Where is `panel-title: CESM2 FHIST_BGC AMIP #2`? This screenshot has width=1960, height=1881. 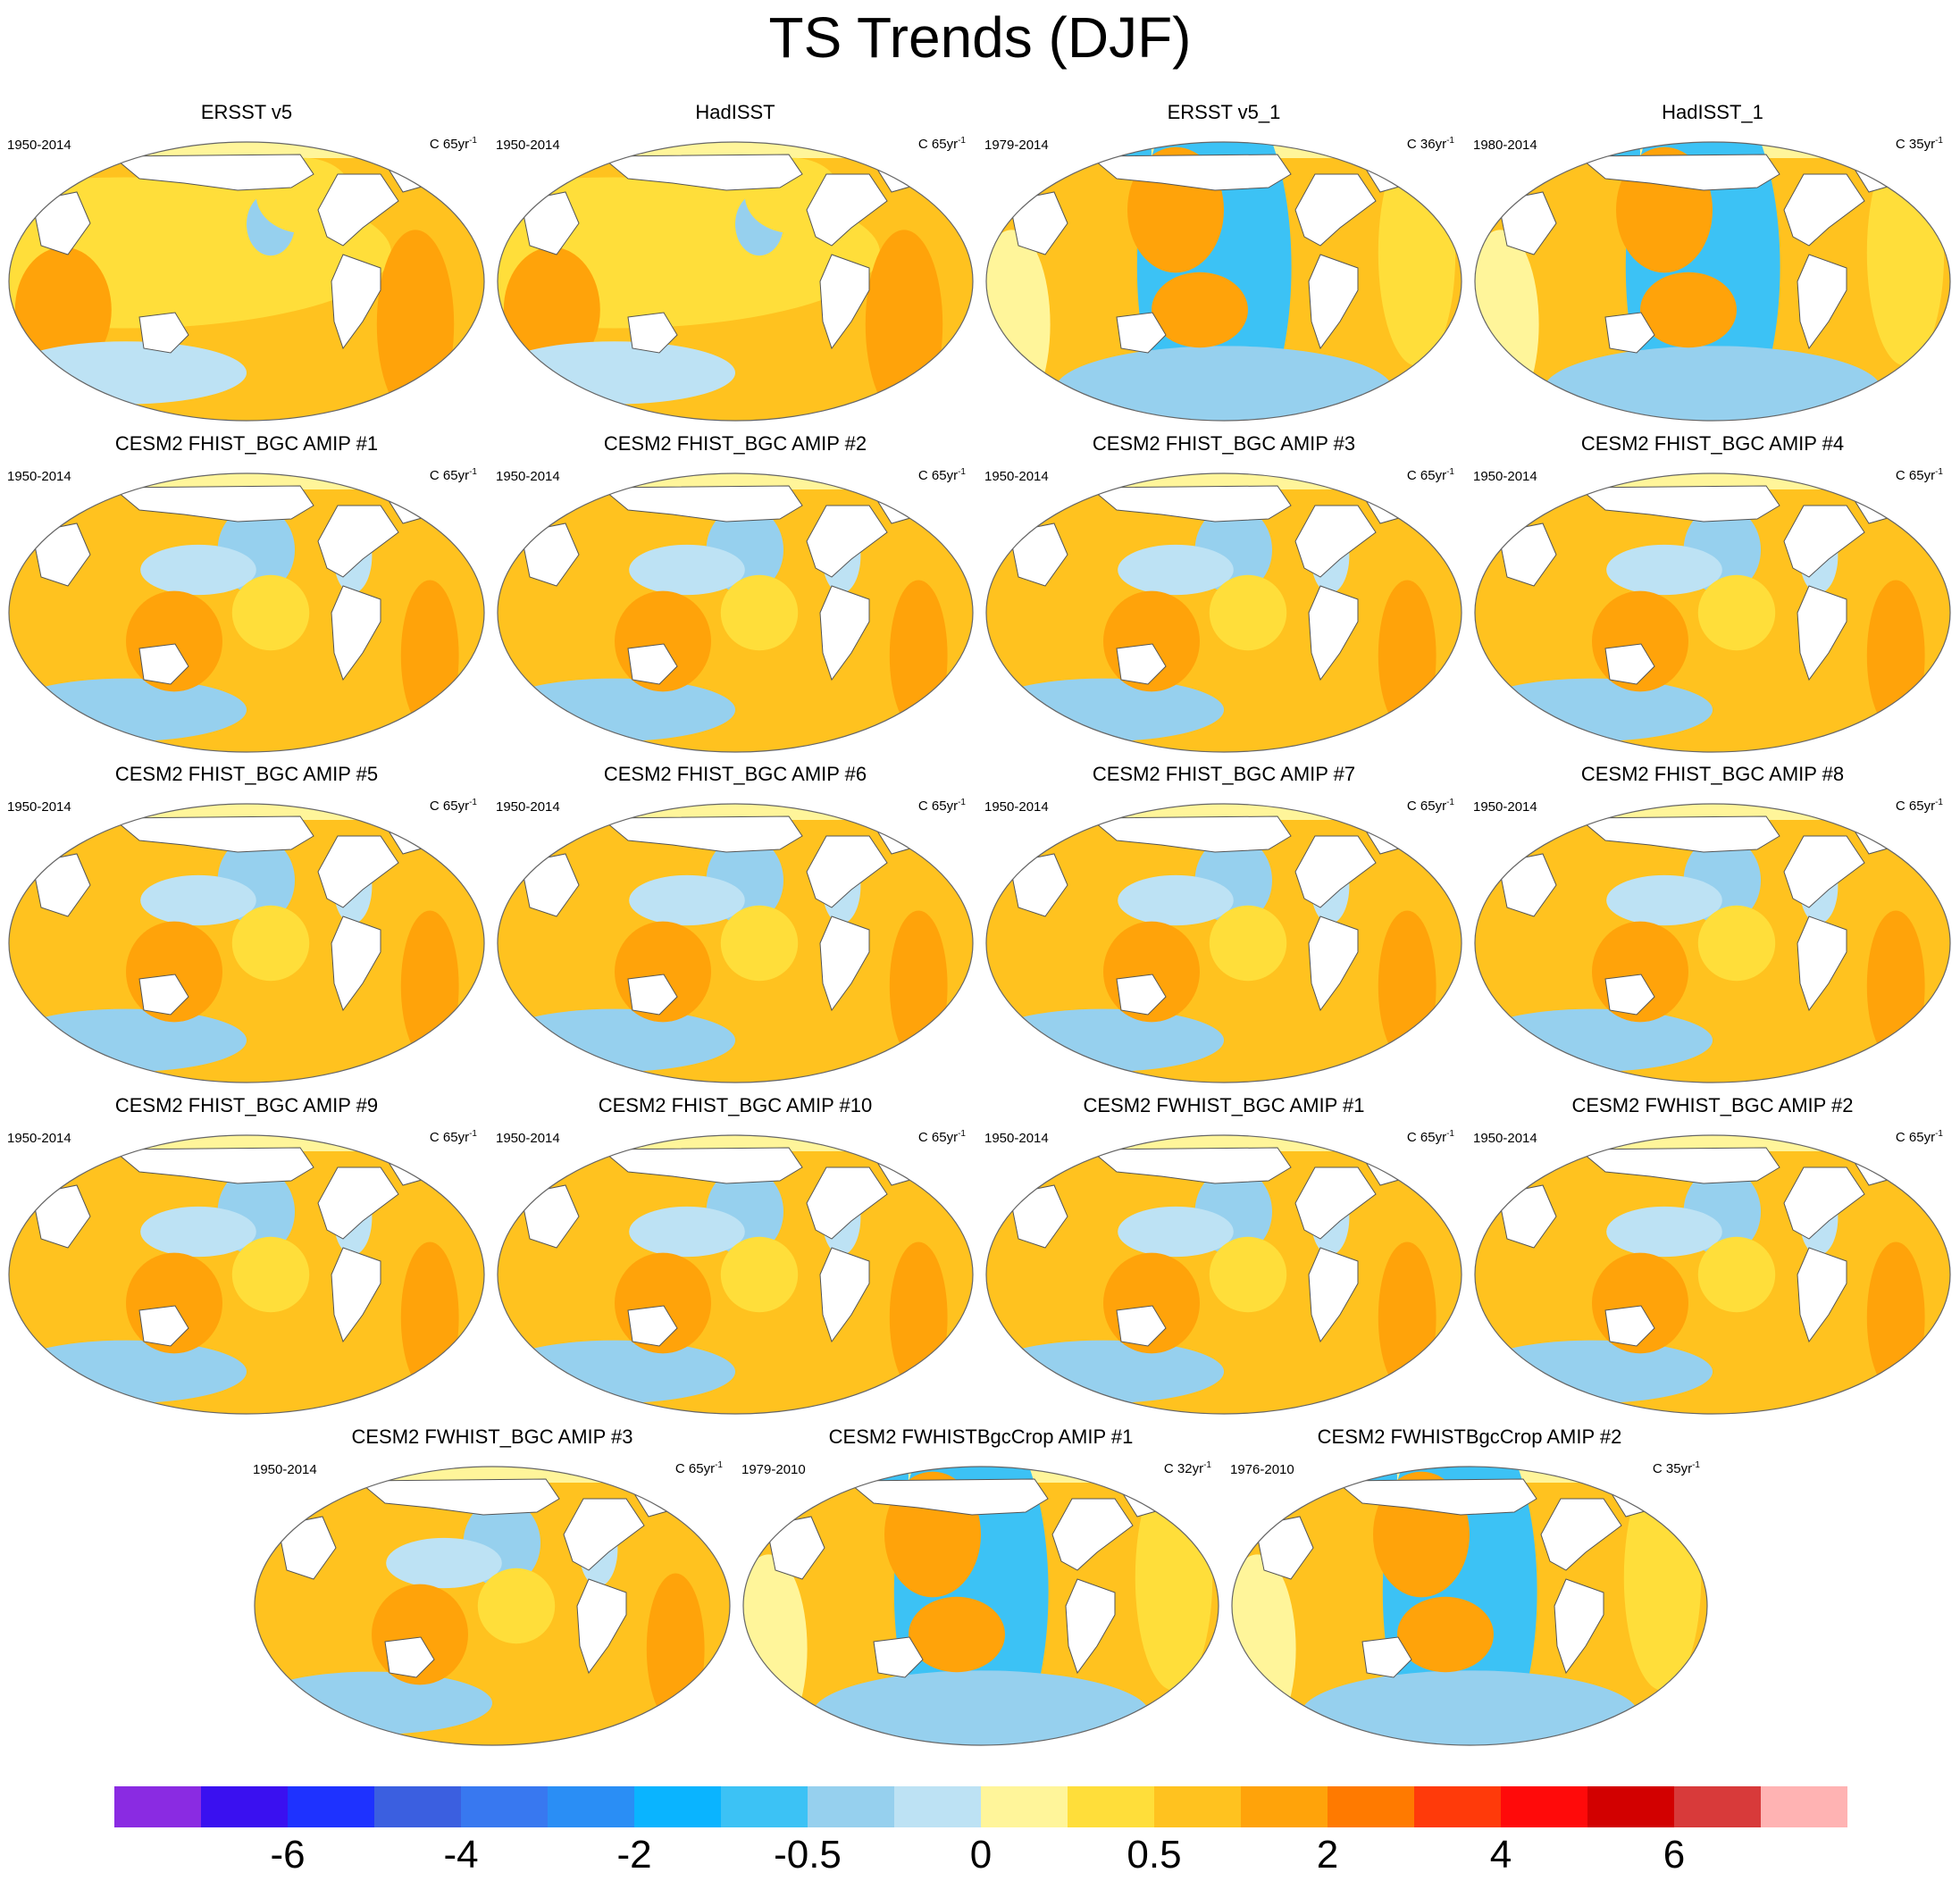 panel-title: CESM2 FHIST_BGC AMIP #2 is located at coordinates (735, 444).